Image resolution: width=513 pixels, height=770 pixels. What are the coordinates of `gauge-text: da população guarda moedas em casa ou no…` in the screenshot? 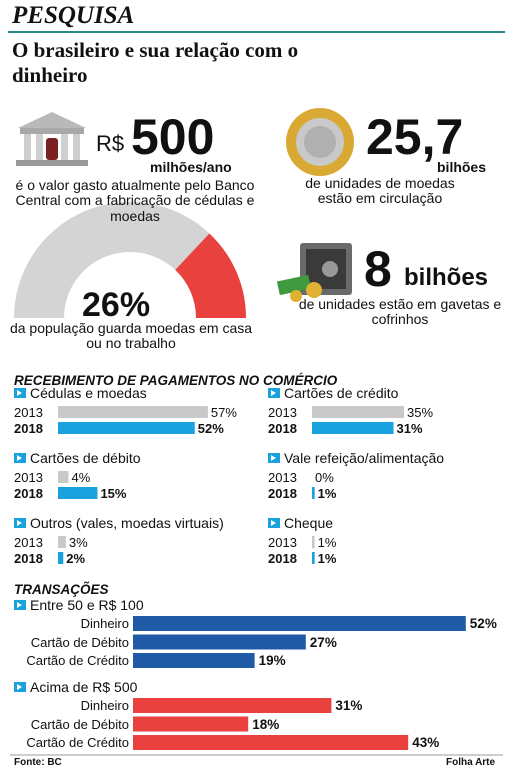 It's located at (131, 336).